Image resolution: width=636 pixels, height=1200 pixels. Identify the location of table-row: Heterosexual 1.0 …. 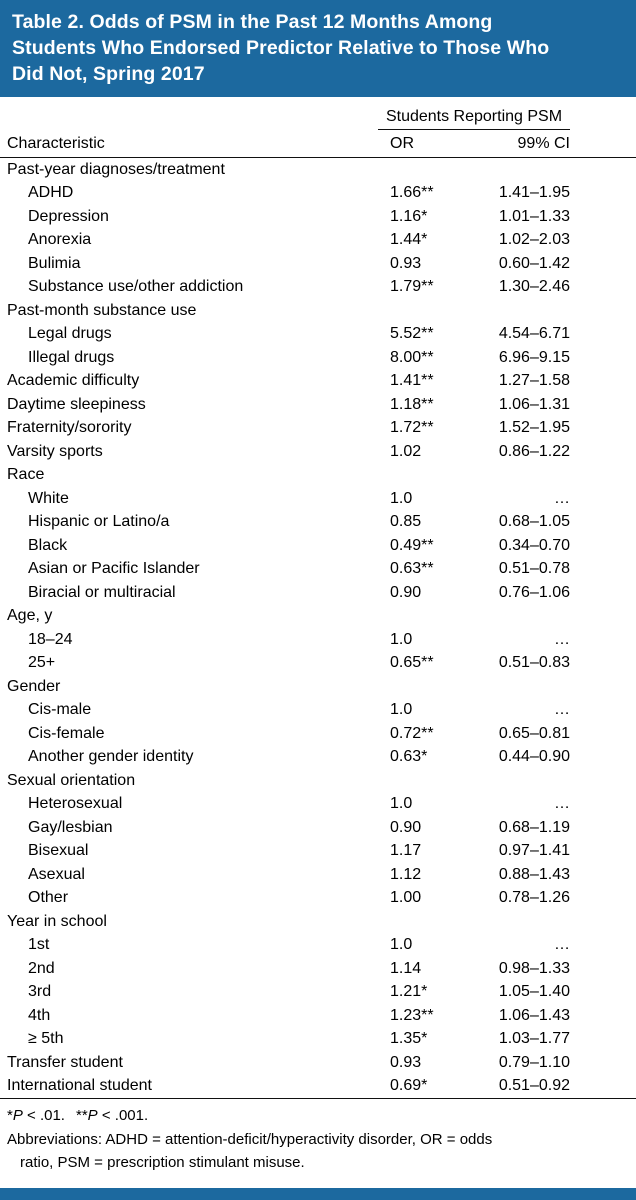
(318, 805).